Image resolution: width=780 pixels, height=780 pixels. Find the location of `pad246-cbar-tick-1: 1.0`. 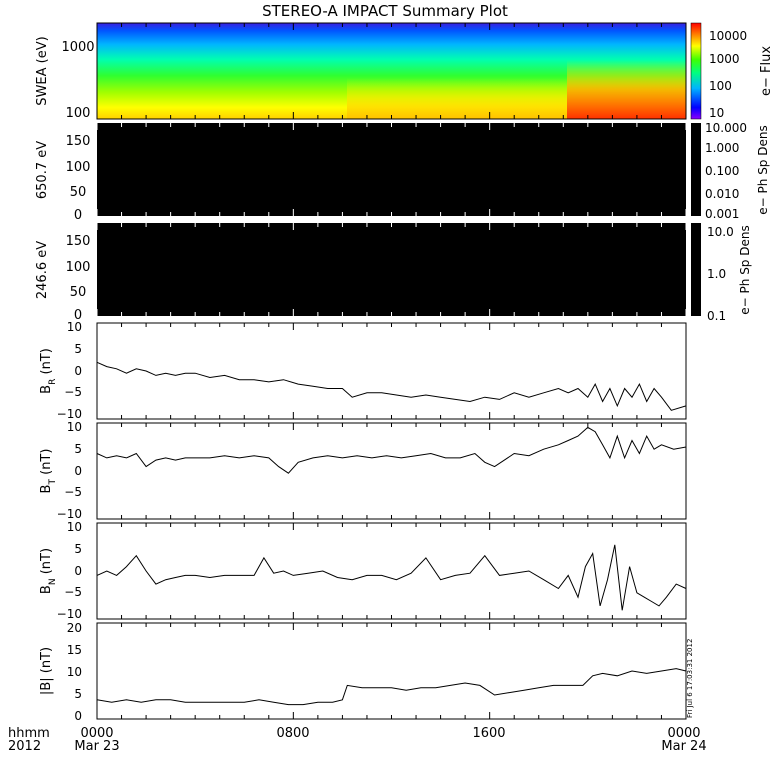

pad246-cbar-tick-1: 1.0 is located at coordinates (716, 274).